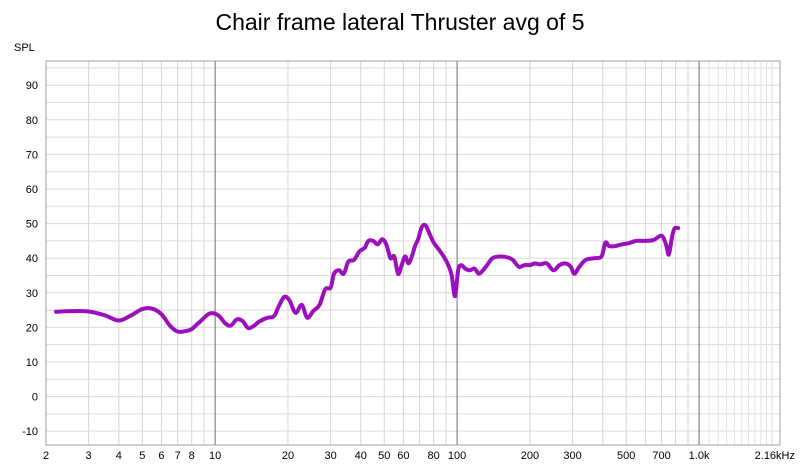  I want to click on chart-title: Chair frame lateral Thruster avg of 5, so click(400, 22).